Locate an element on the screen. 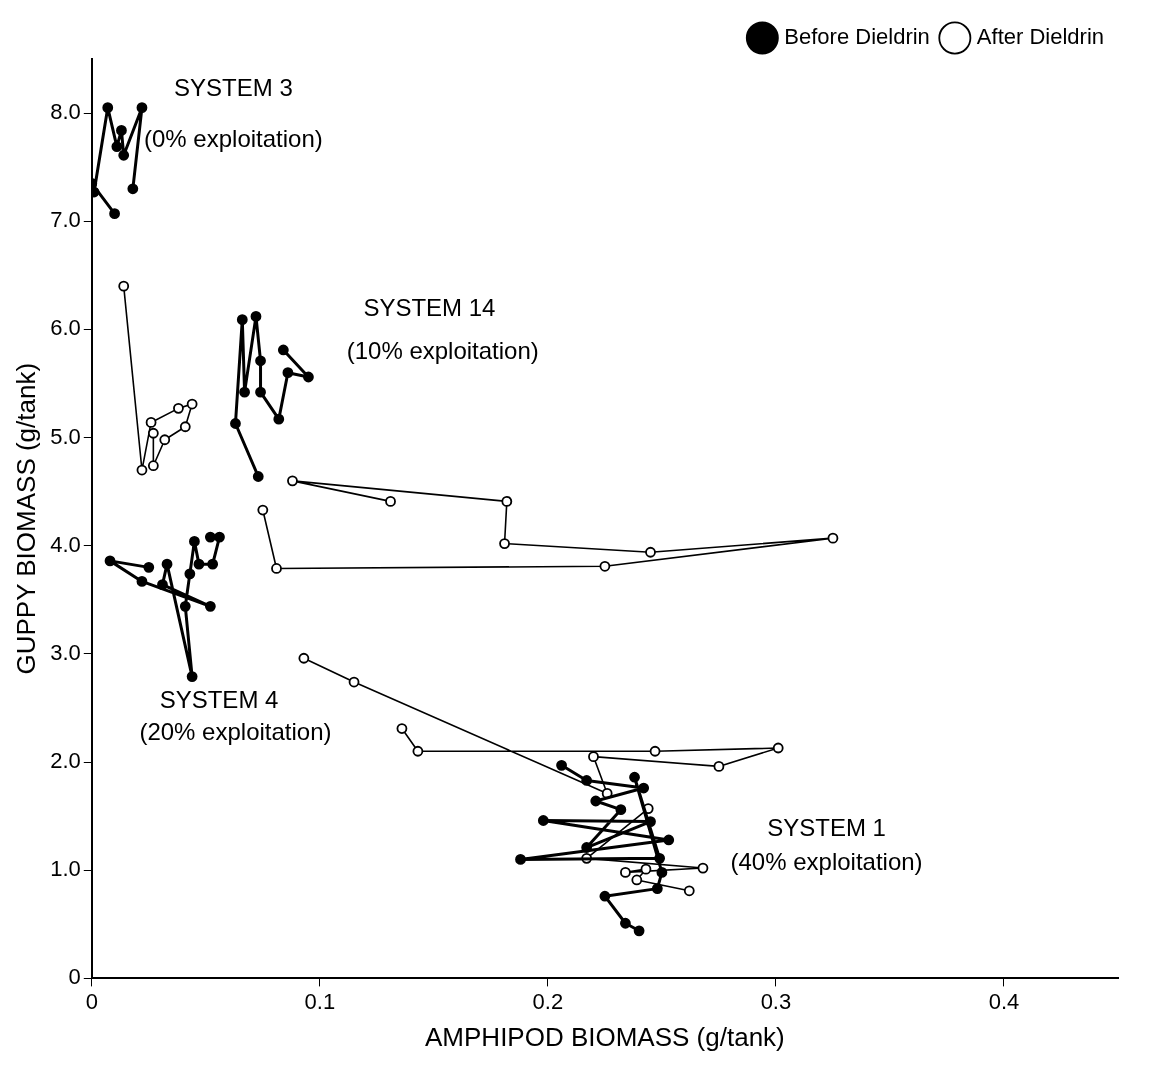 Image resolution: width=1162 pixels, height=1074 pixels. annotation: (0% exploitation) is located at coordinates (233, 139).